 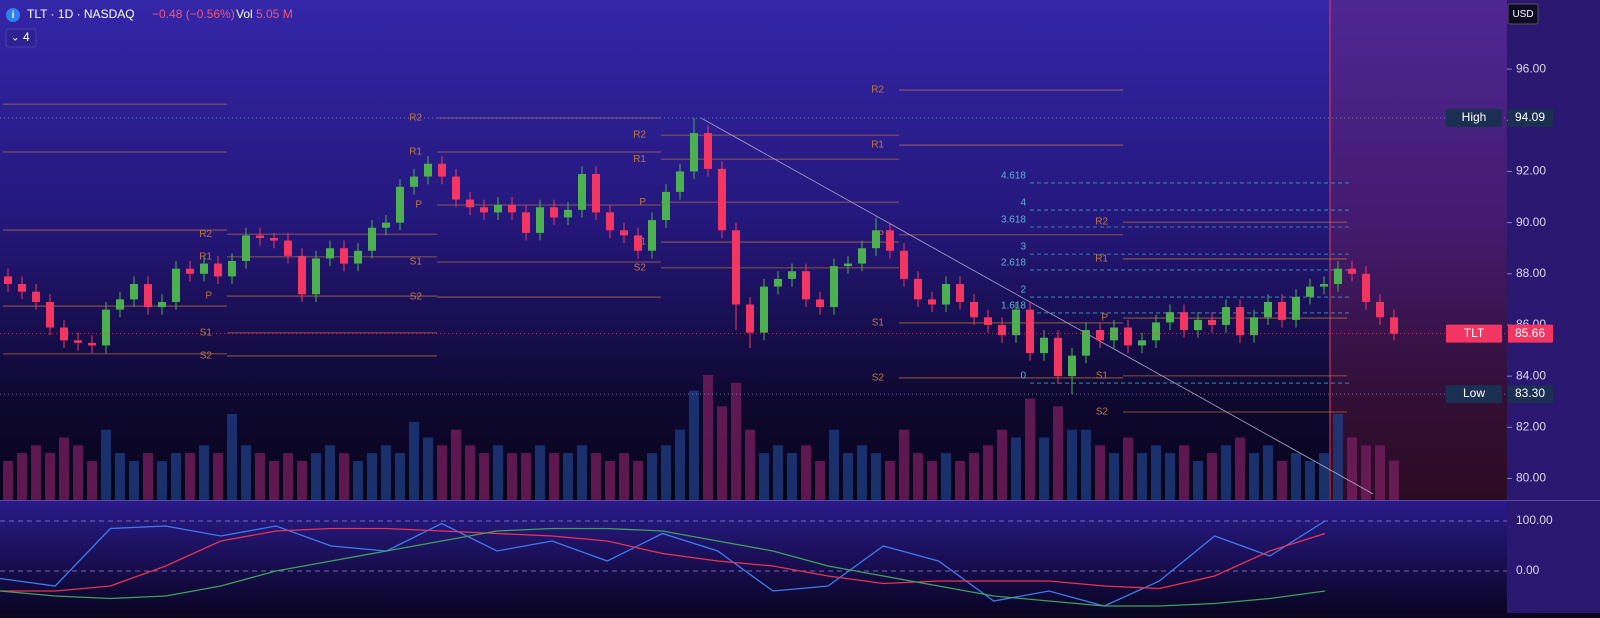 What do you see at coordinates (416, 297) in the screenshot?
I see `pivot-label: S2` at bounding box center [416, 297].